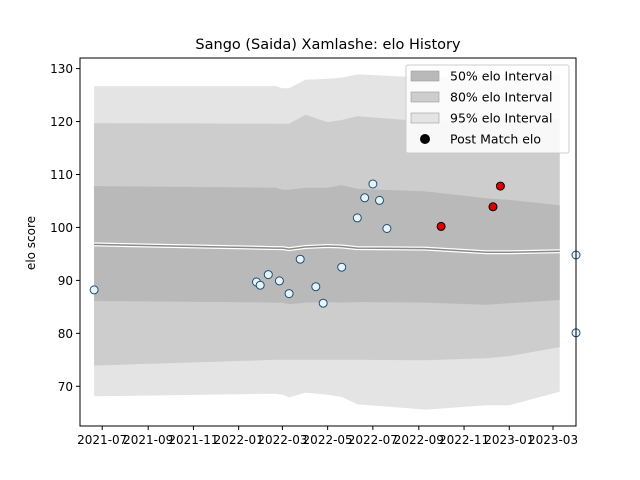 The height and width of the screenshot is (480, 640). I want to click on y-tick-label: 90, so click(65, 281).